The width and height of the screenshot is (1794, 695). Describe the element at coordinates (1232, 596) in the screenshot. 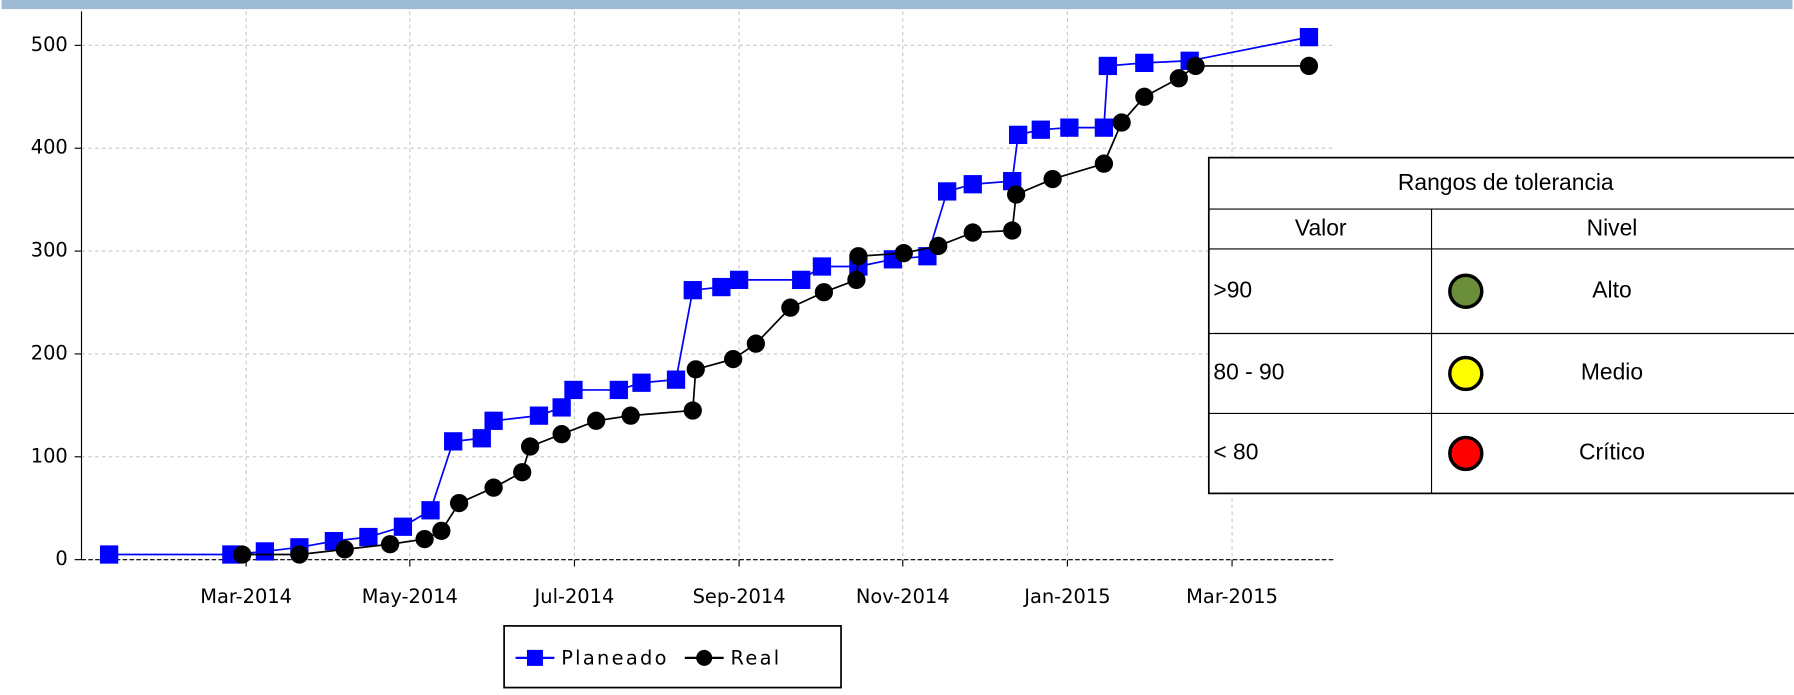

I see `x-tick-label: Mar-2015` at that location.